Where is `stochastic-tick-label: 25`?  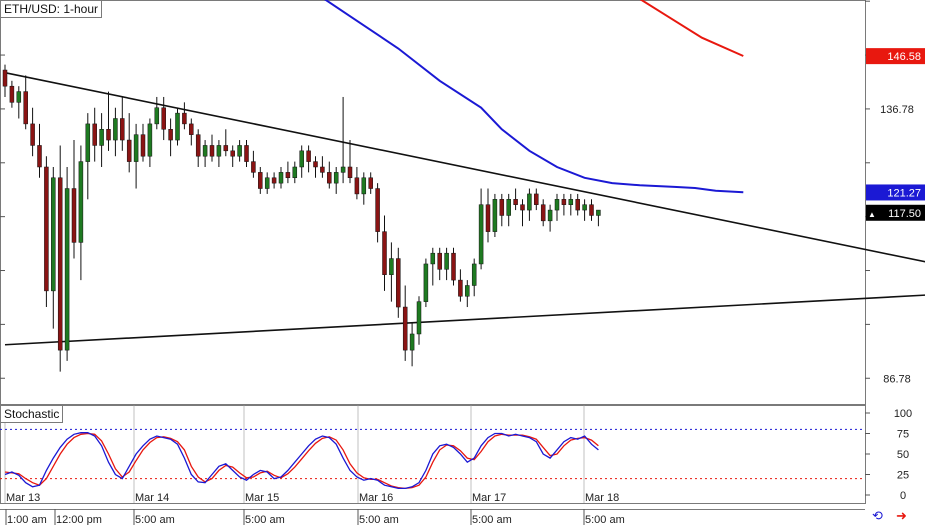 stochastic-tick-label: 25 is located at coordinates (903, 476).